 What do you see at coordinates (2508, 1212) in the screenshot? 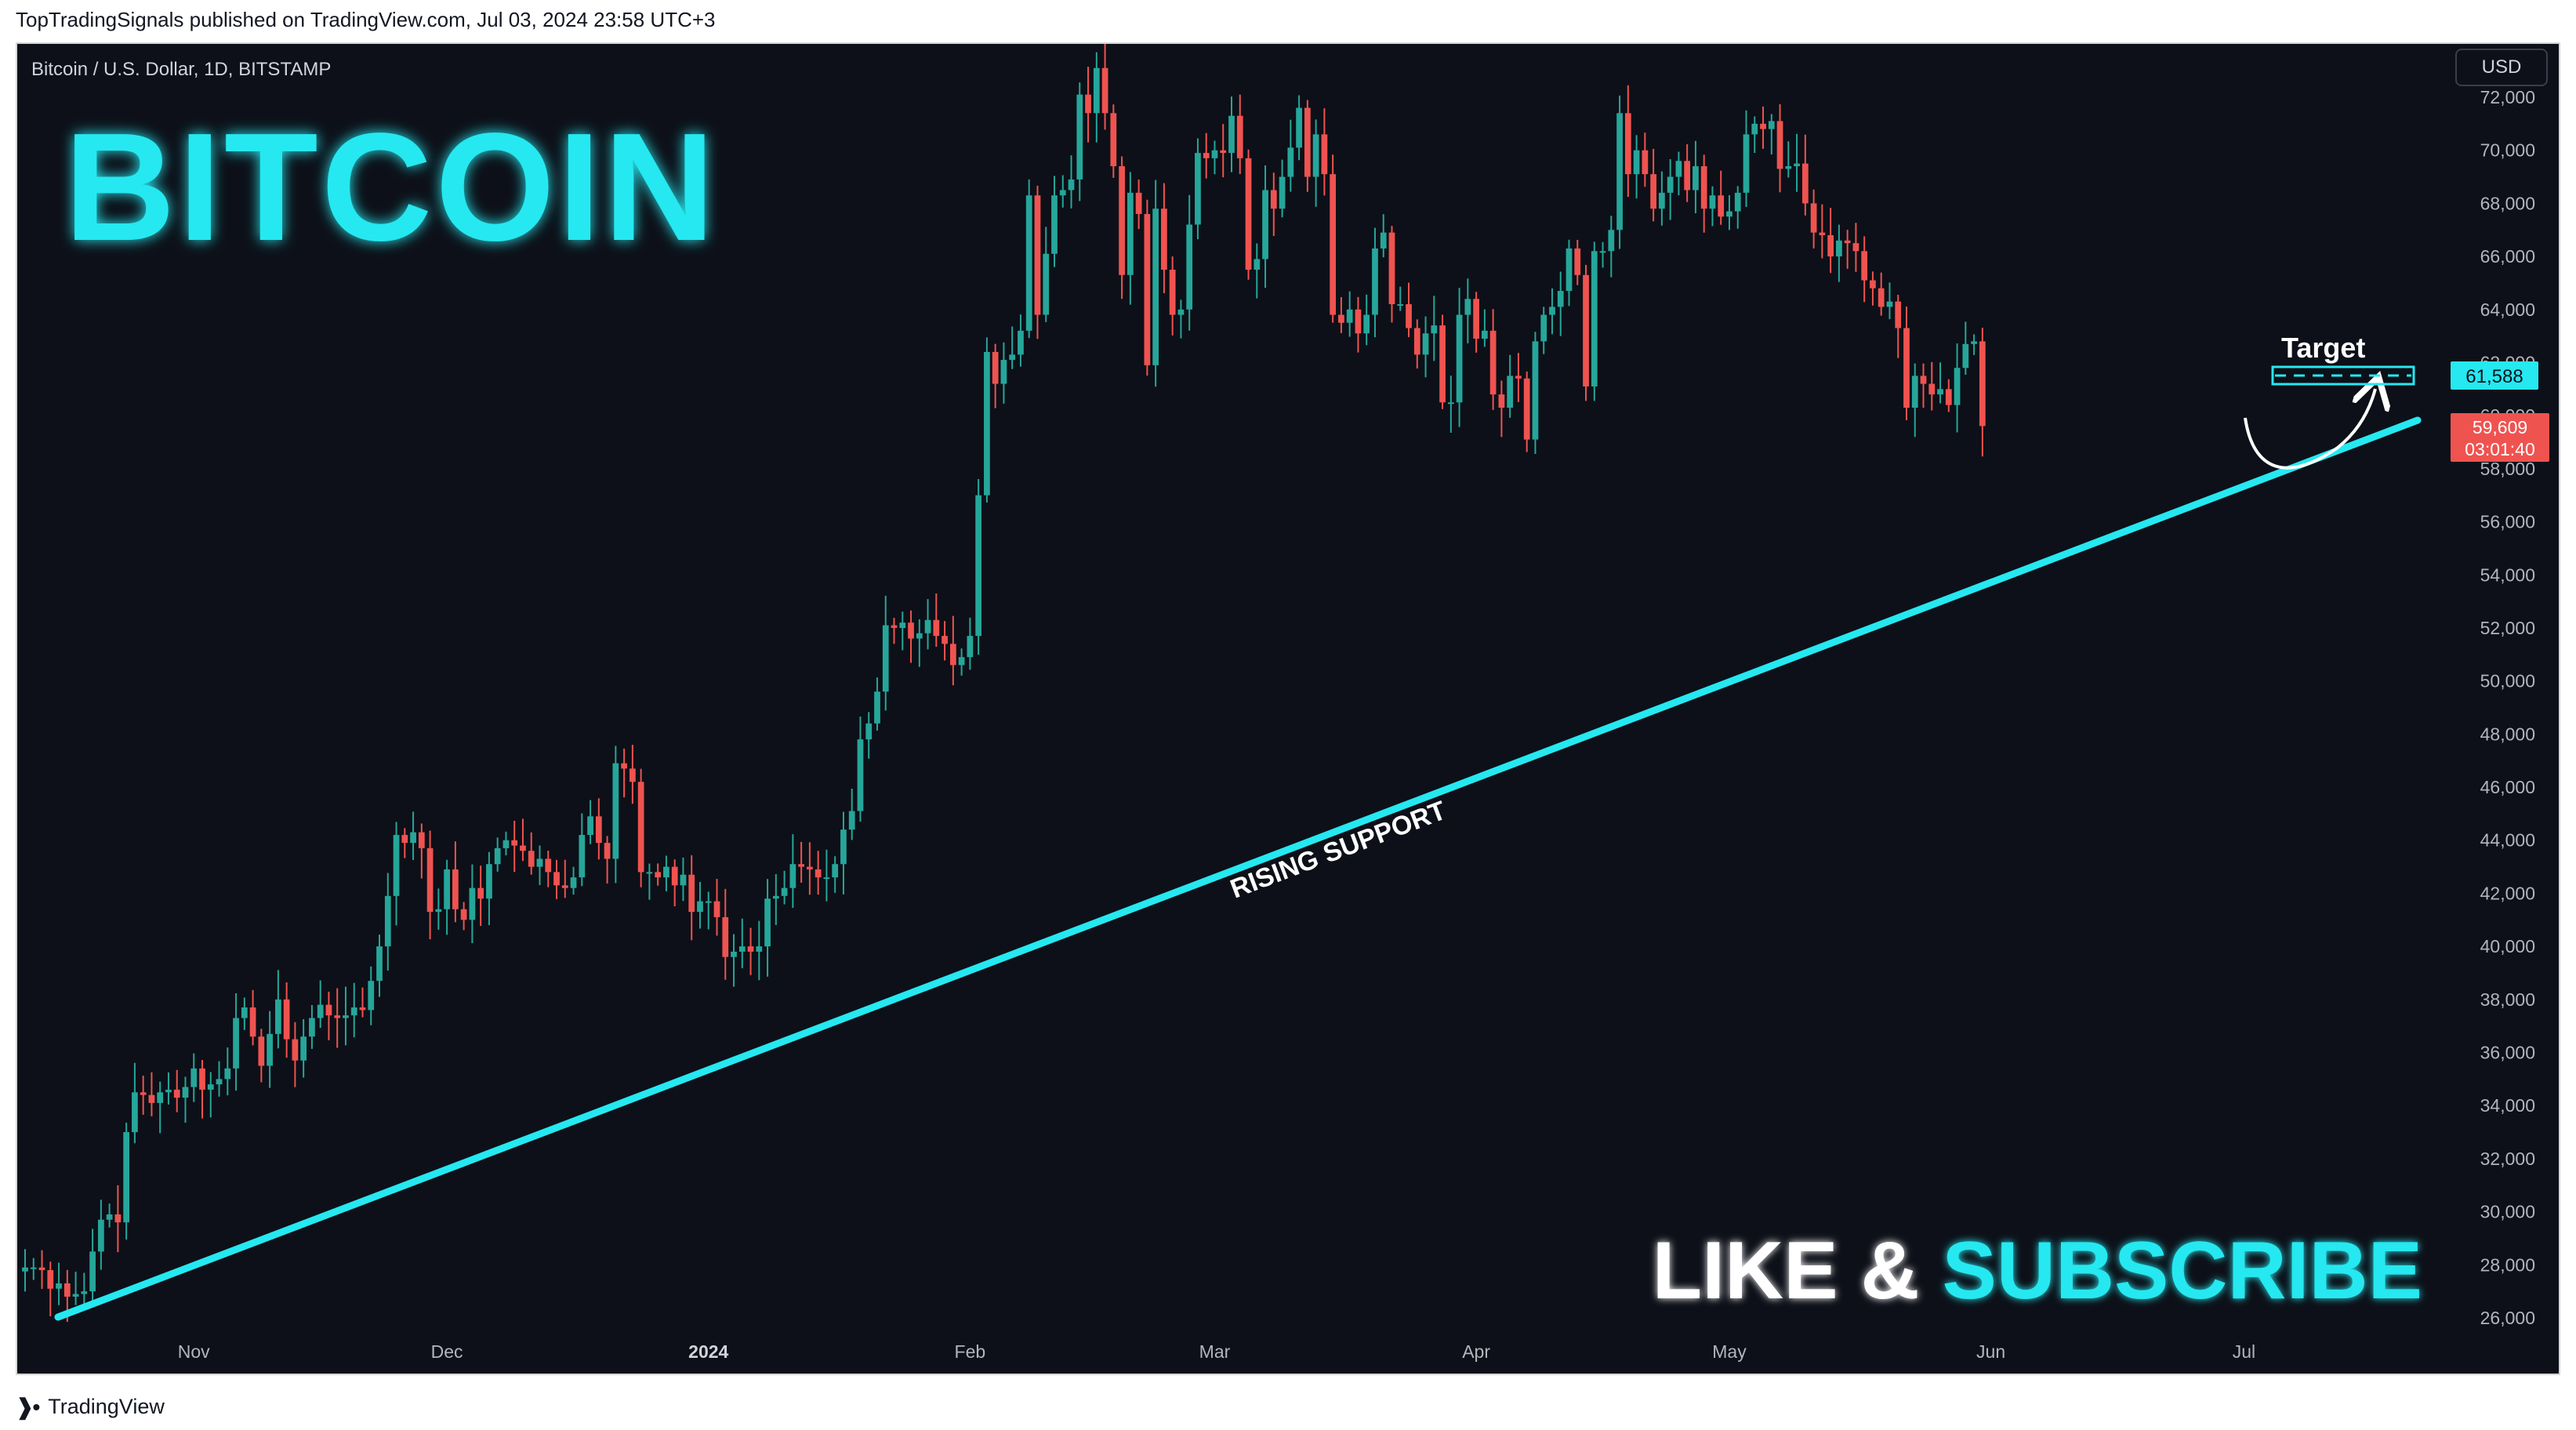
I see `price-tick-label: 30,000` at bounding box center [2508, 1212].